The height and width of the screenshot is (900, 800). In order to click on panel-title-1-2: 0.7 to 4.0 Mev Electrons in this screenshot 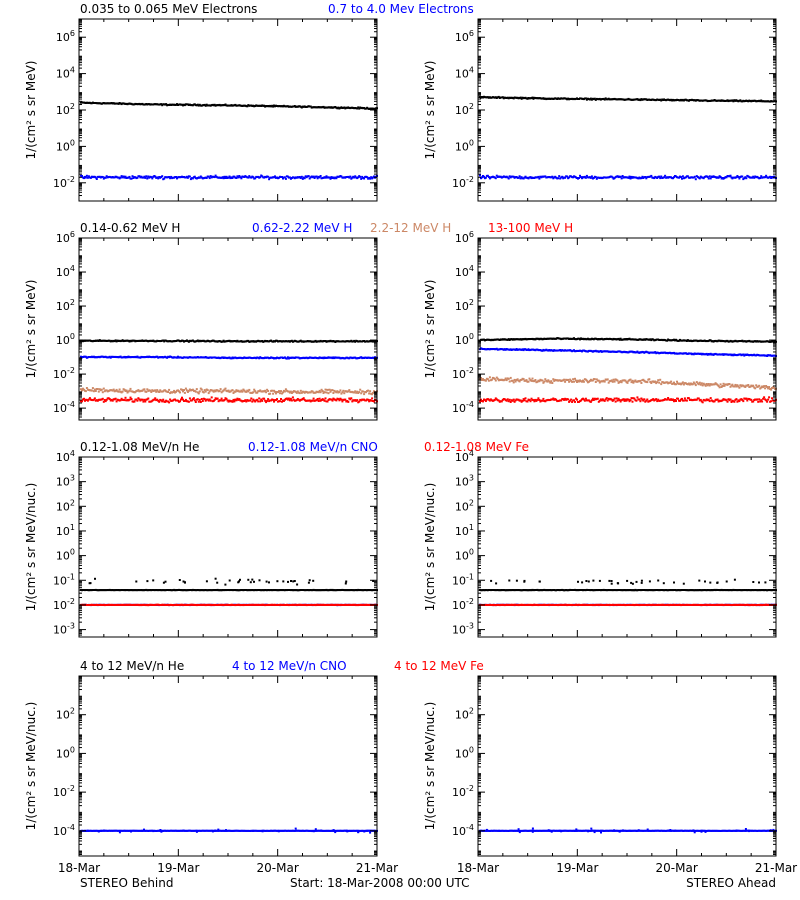, I will do `click(401, 9)`.